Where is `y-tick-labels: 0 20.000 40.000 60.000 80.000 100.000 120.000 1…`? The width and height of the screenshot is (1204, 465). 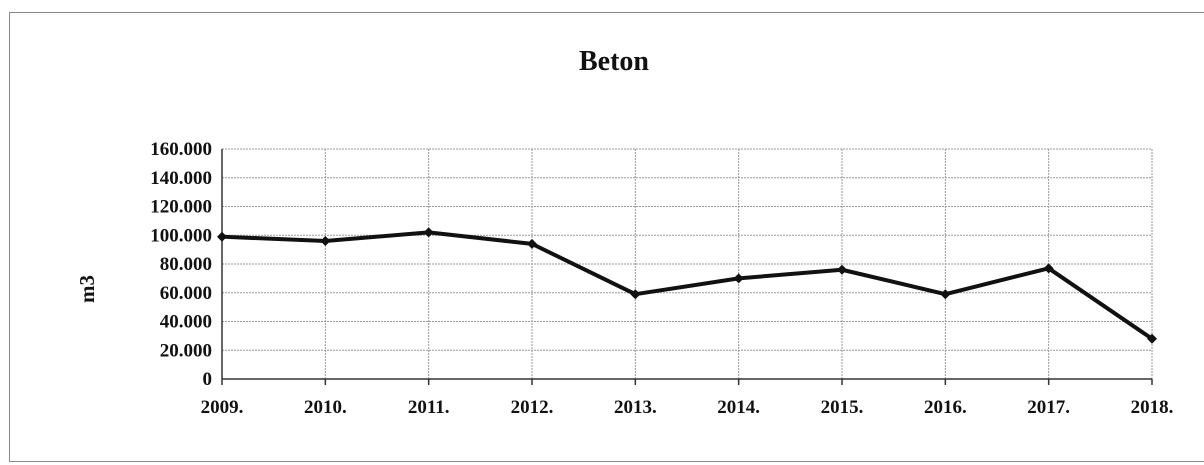 y-tick-labels: 0 20.000 40.000 60.000 80.000 100.000 120.000 1… is located at coordinates (181, 264).